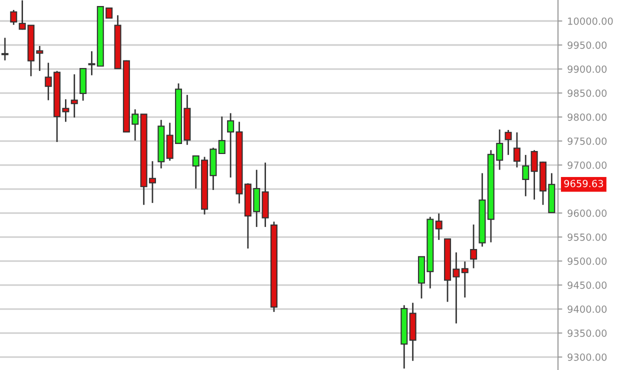 The width and height of the screenshot is (619, 370). I want to click on y-tick-label: 9350.00, so click(587, 333).